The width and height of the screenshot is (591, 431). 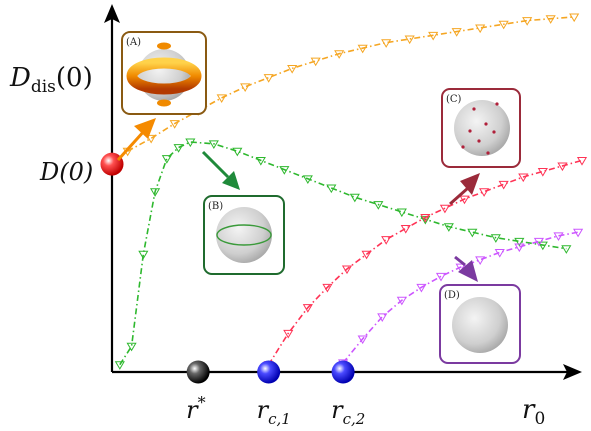 What do you see at coordinates (164, 46) in the screenshot?
I see `inset-a-top-cap-icon` at bounding box center [164, 46].